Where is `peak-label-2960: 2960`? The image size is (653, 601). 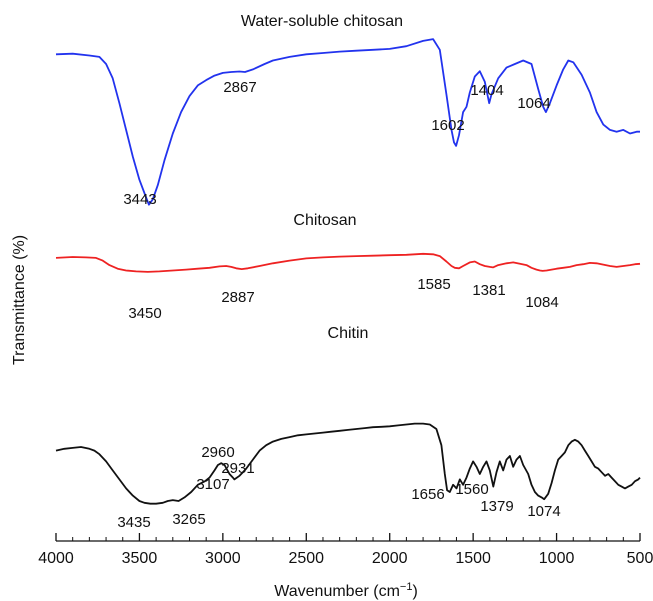 peak-label-2960: 2960 is located at coordinates (217, 452).